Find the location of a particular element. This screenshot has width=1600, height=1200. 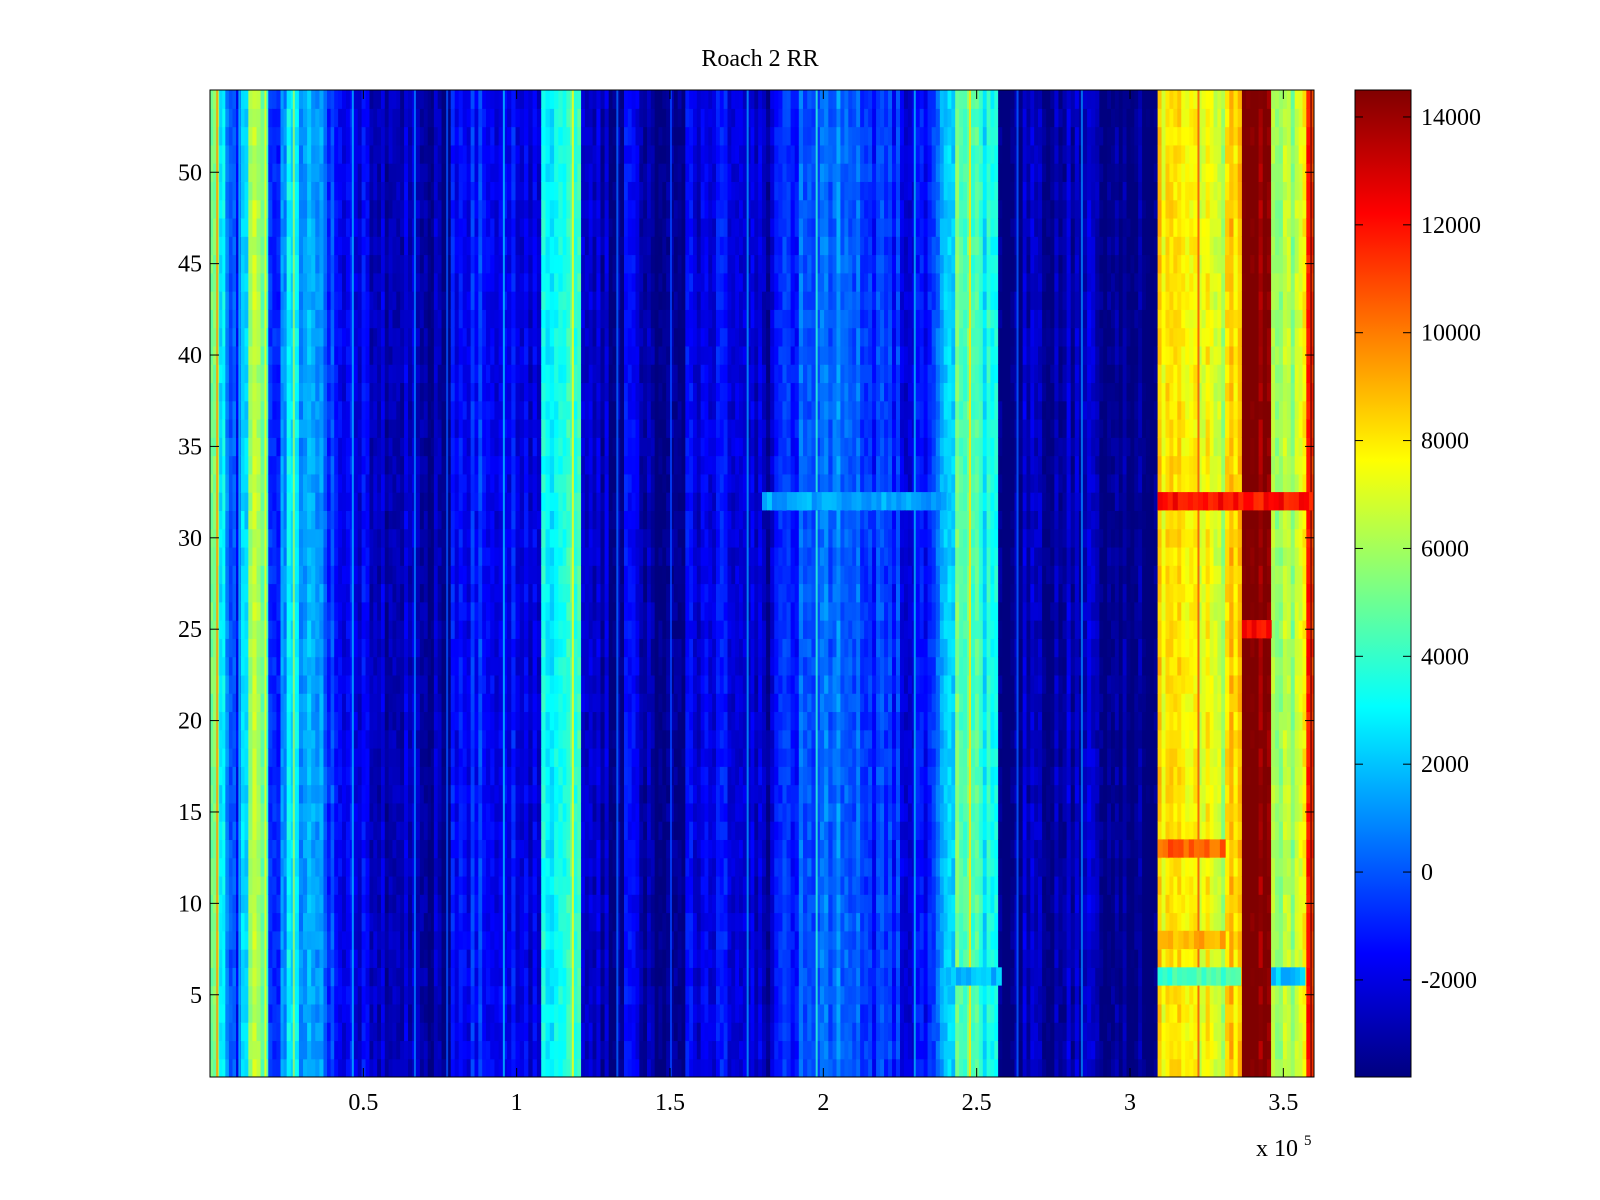

heatmap-band is located at coordinates (503, 583).